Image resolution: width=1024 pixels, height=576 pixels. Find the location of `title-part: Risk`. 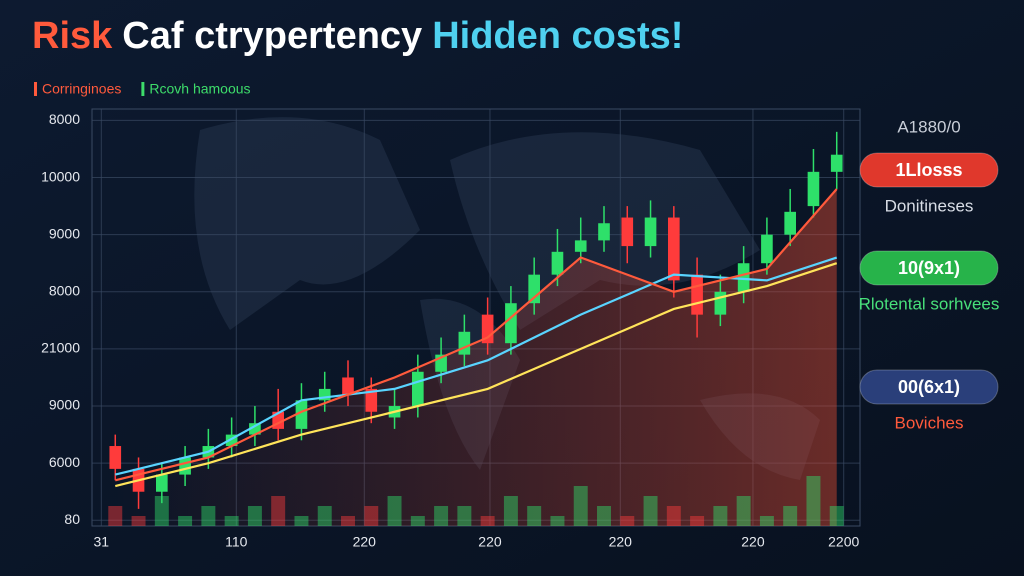

title-part: Risk is located at coordinates (72, 36).